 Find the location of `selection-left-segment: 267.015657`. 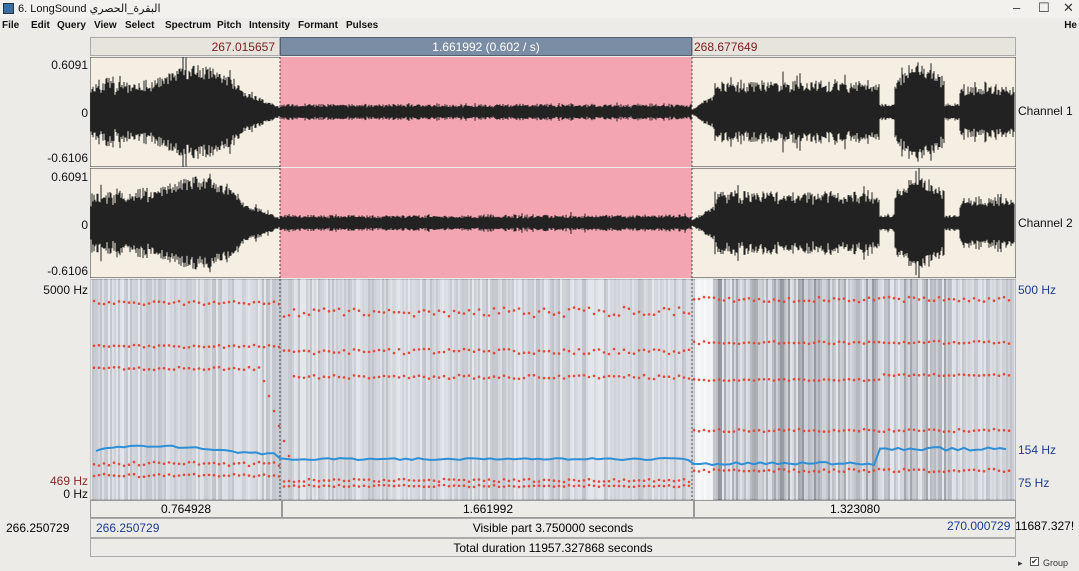

selection-left-segment: 267.015657 is located at coordinates (185, 46).